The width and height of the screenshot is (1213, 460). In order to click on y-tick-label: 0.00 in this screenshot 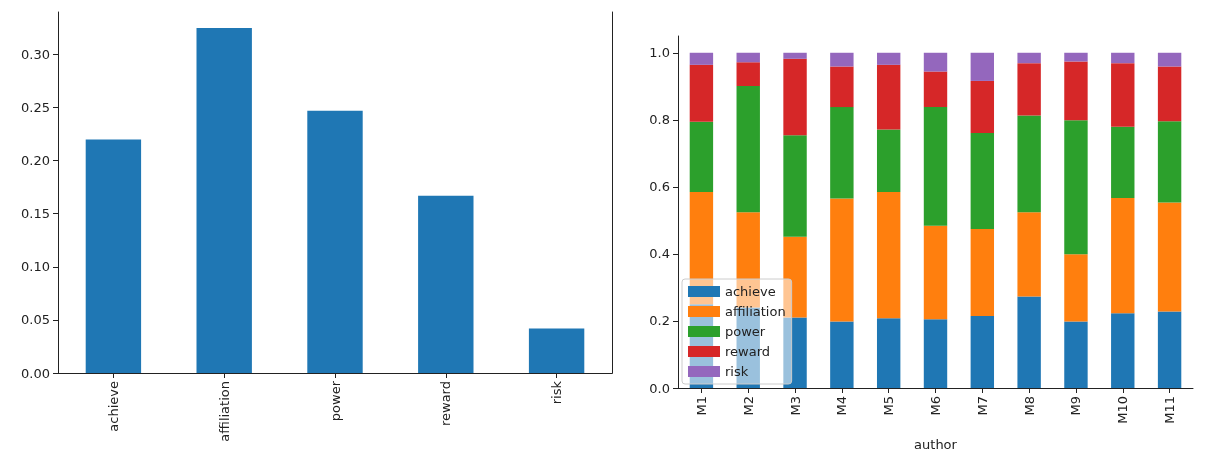, I will do `click(35, 373)`.